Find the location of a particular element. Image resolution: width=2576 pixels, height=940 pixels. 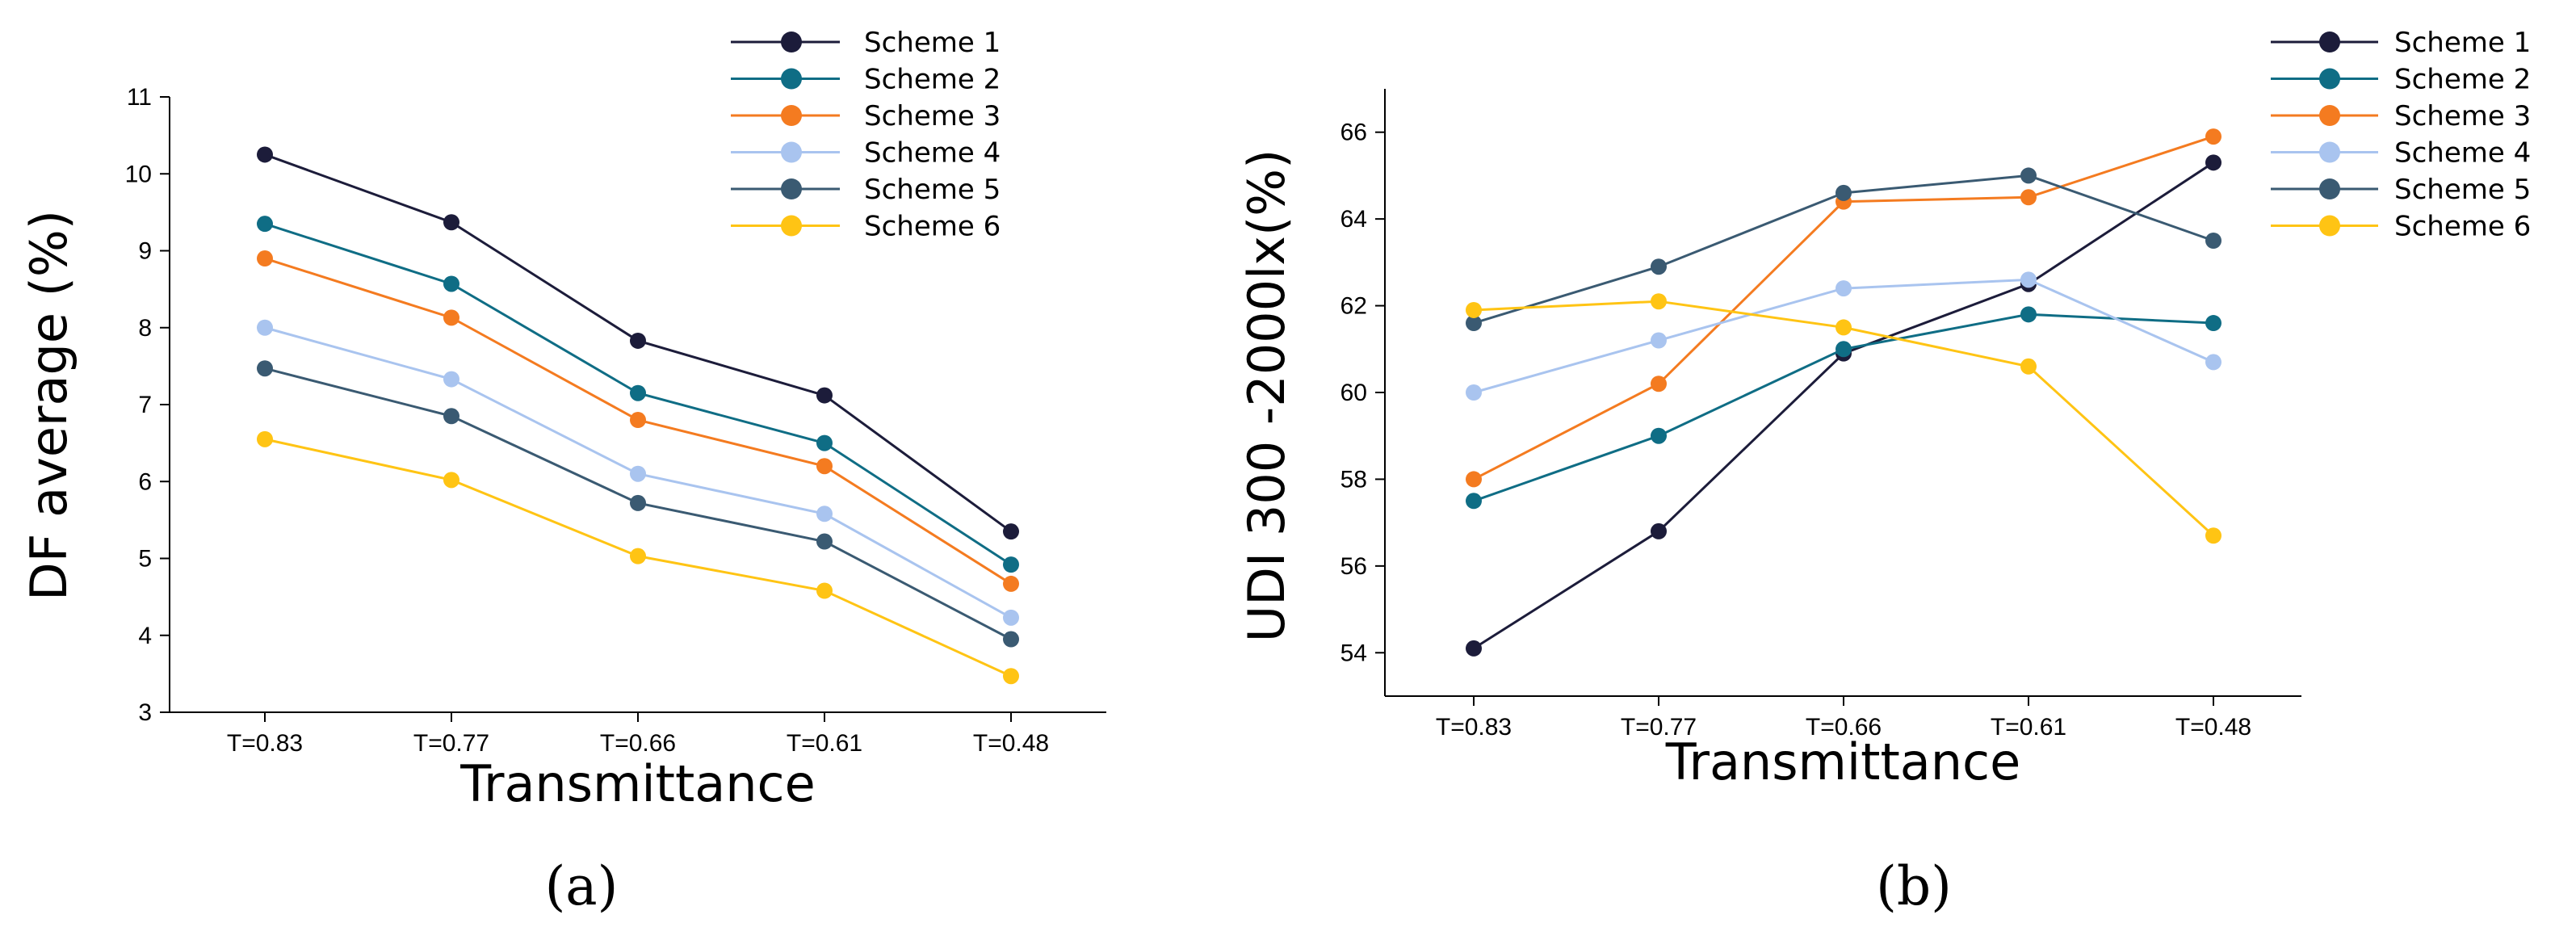

x-tick-label: T=0.77 is located at coordinates (1659, 727).